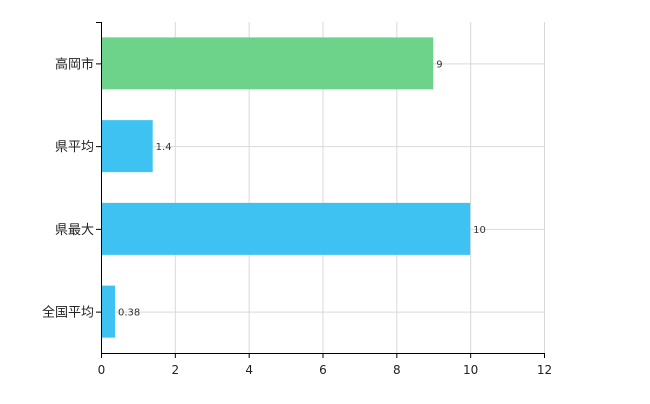 The width and height of the screenshot is (650, 404). Describe the element at coordinates (74, 147) in the screenshot. I see `category-label: 県平均` at that location.